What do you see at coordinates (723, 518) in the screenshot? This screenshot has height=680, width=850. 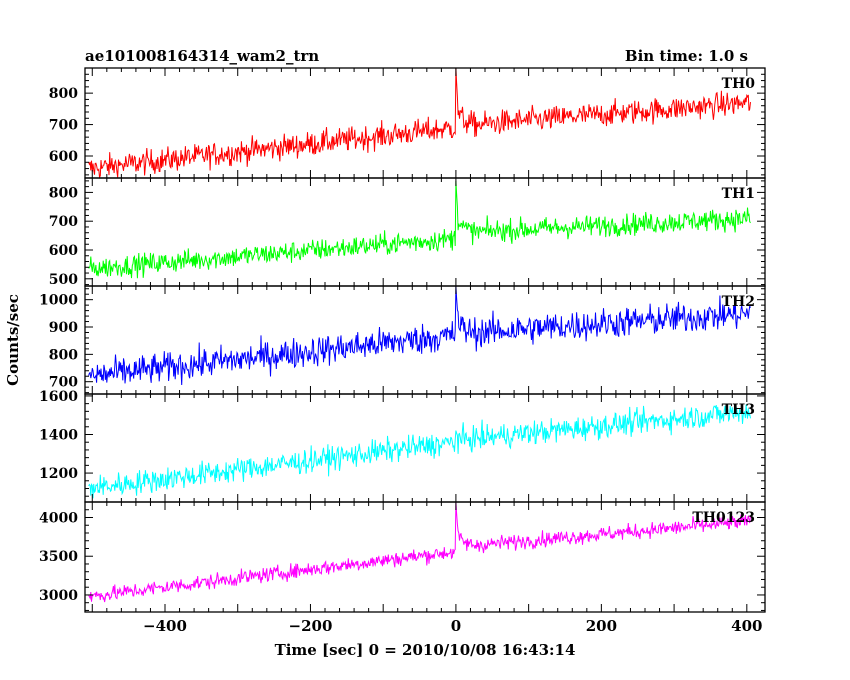 I see `panel-label: TH0123` at bounding box center [723, 518].